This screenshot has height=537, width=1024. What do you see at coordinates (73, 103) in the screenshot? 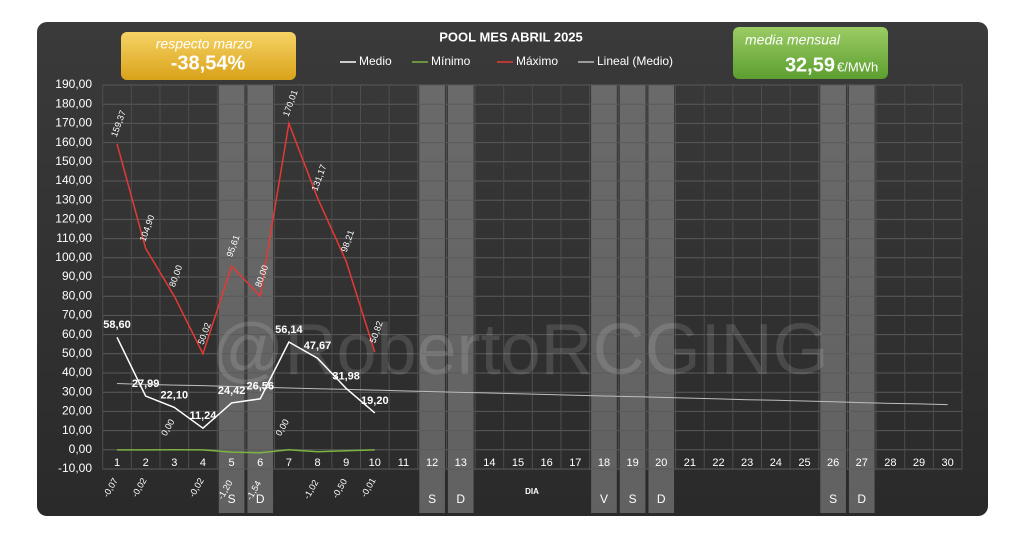
I see `y-tick-label: 180,00` at bounding box center [73, 103].